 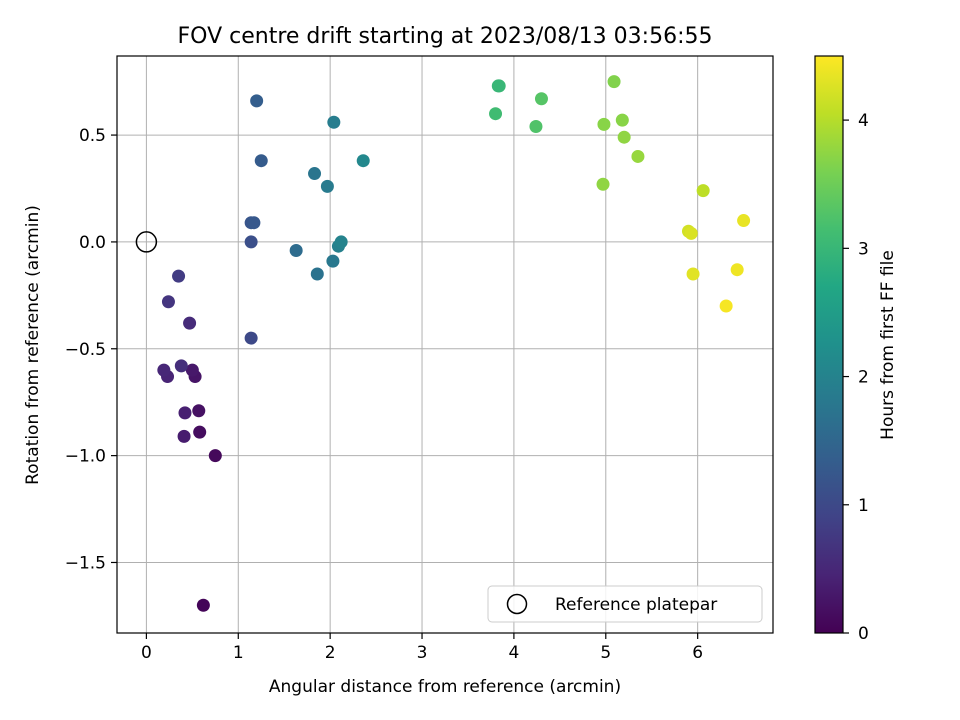 I want to click on colorbar-ticks: 0 1 2 3 4, so click(x=856, y=377).